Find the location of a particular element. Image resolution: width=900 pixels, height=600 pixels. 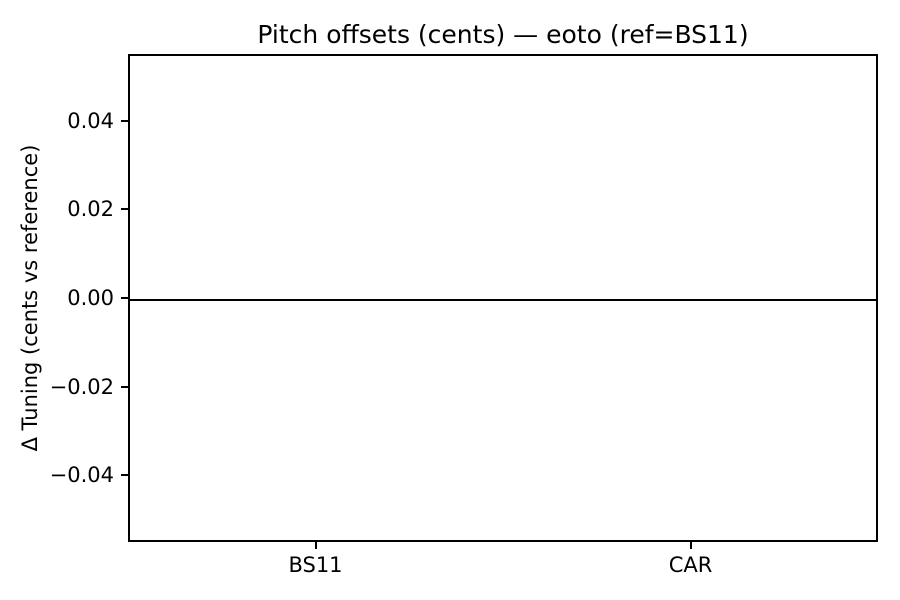

y-tick-label: 0.00 is located at coordinates (90, 298).